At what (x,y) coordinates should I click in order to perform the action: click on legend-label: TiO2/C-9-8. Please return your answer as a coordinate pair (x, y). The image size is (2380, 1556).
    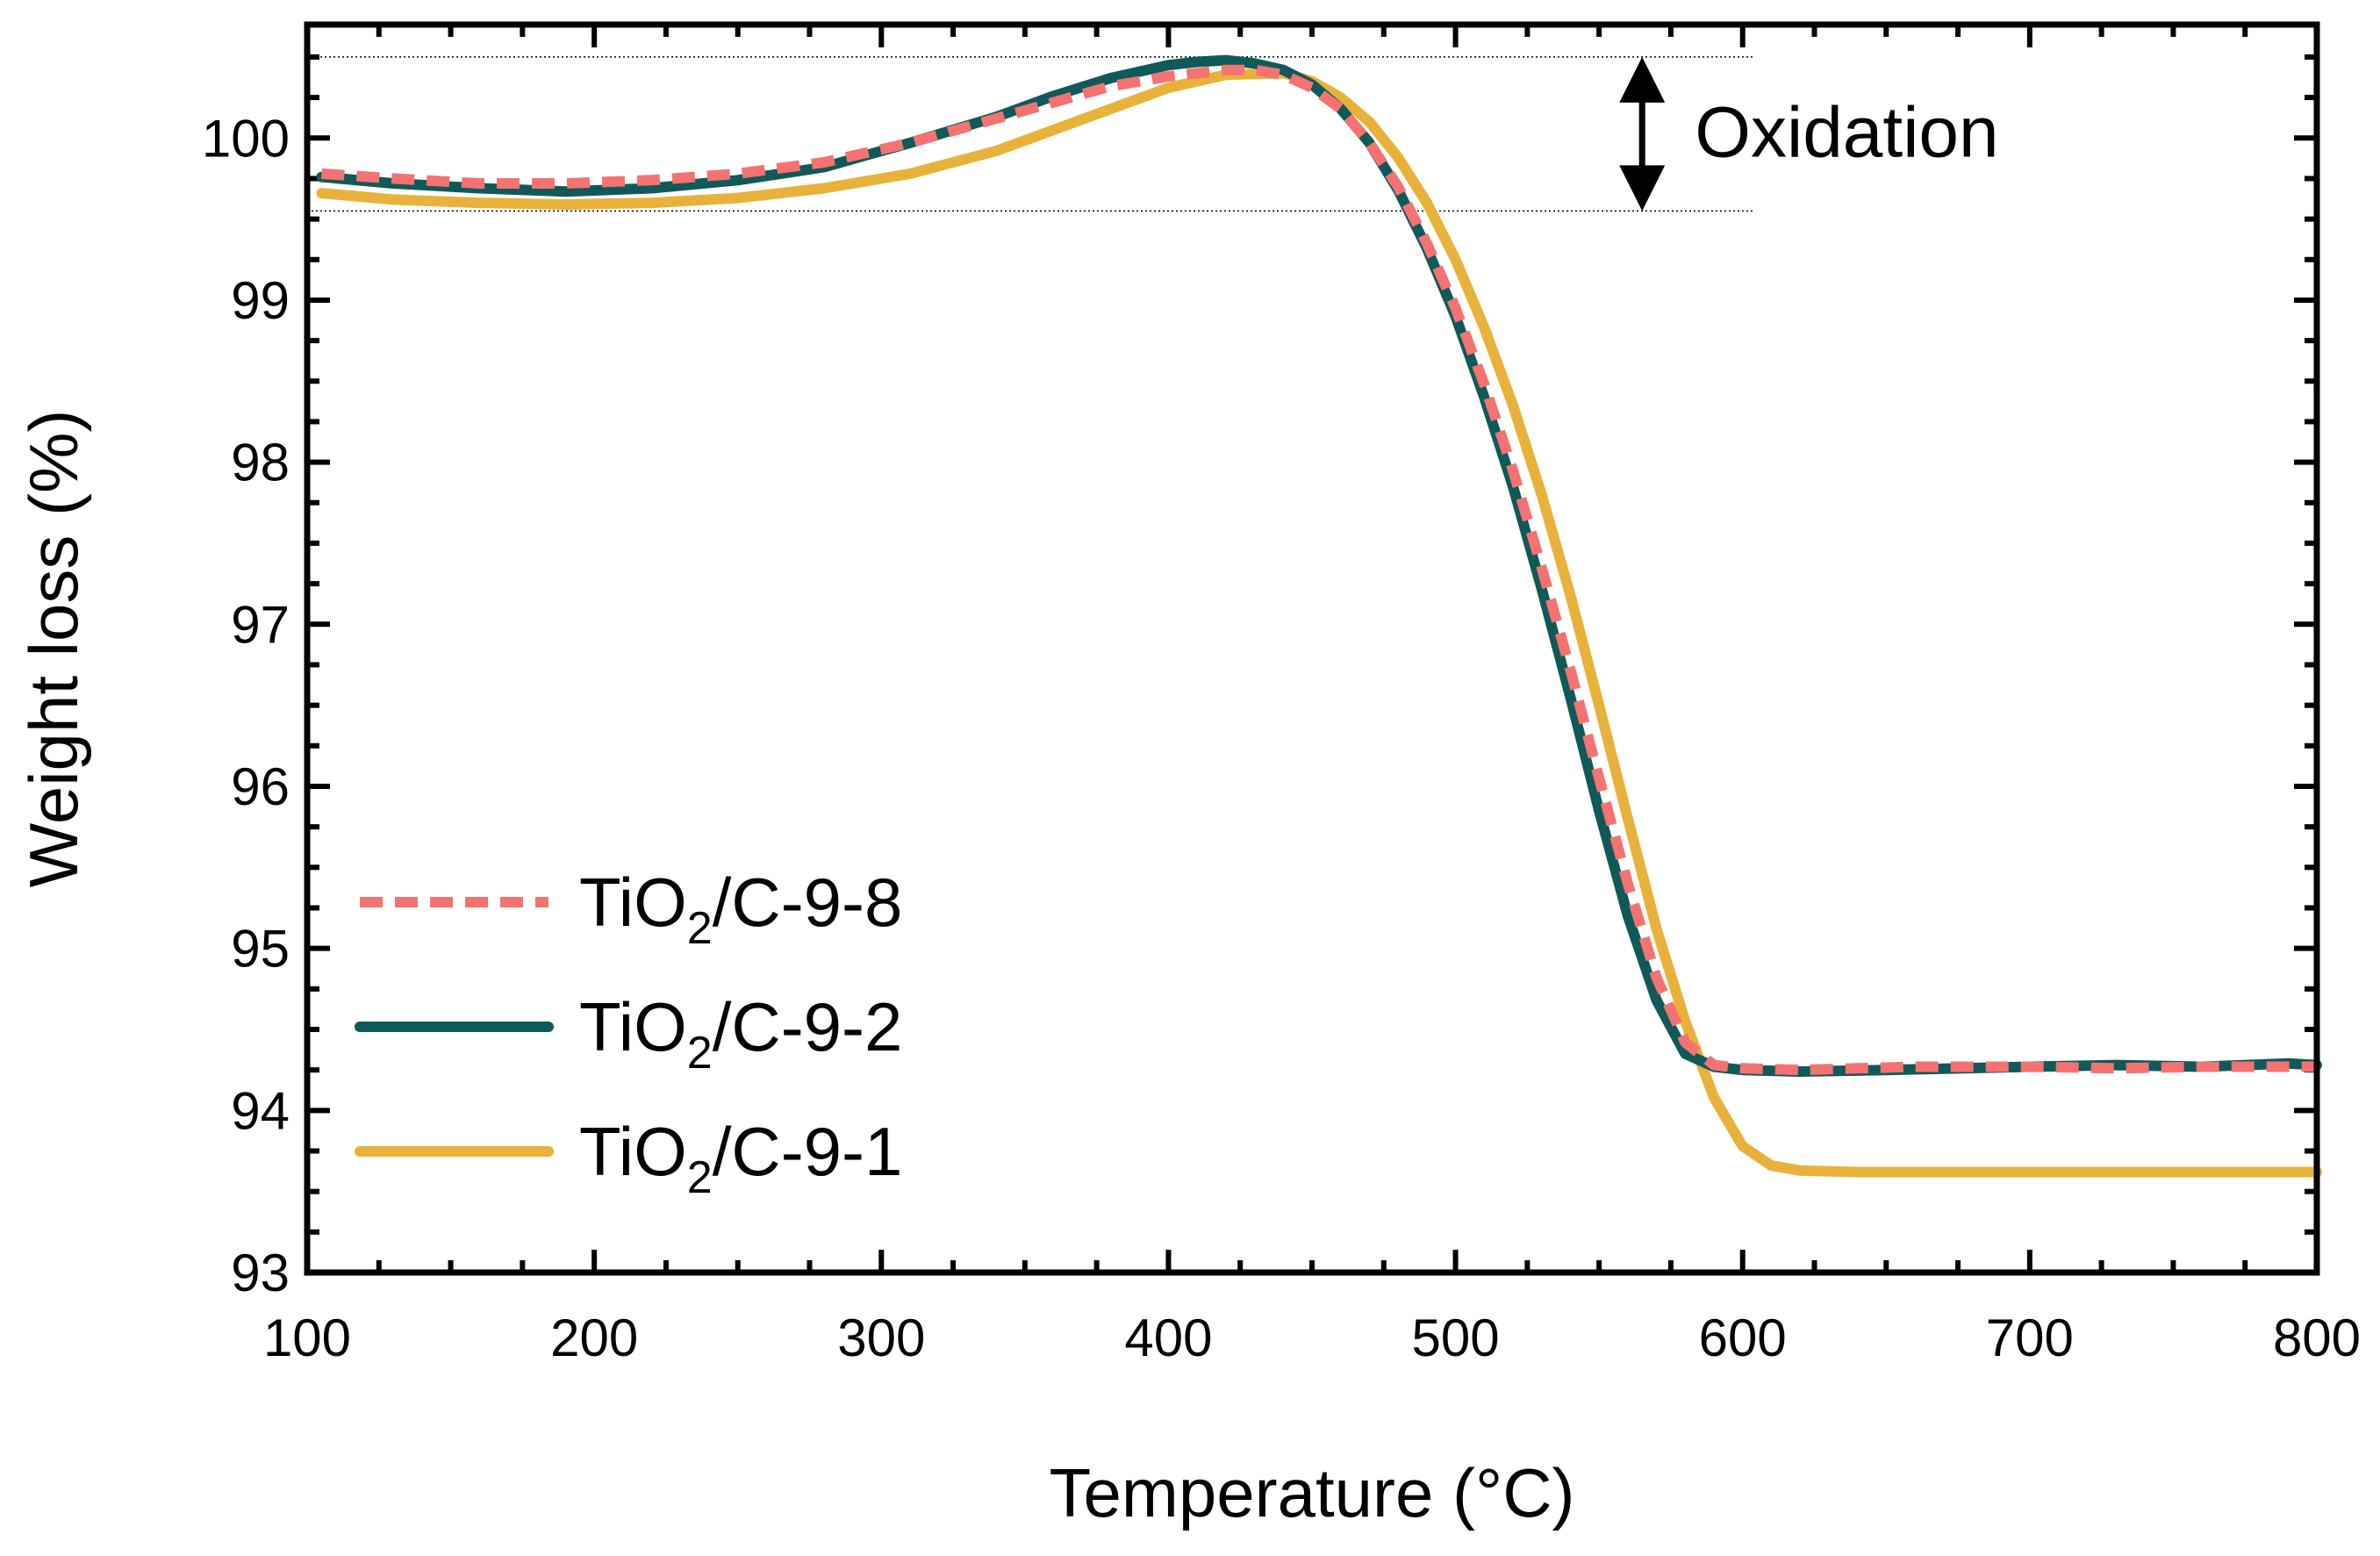
    Looking at the image, I should click on (740, 909).